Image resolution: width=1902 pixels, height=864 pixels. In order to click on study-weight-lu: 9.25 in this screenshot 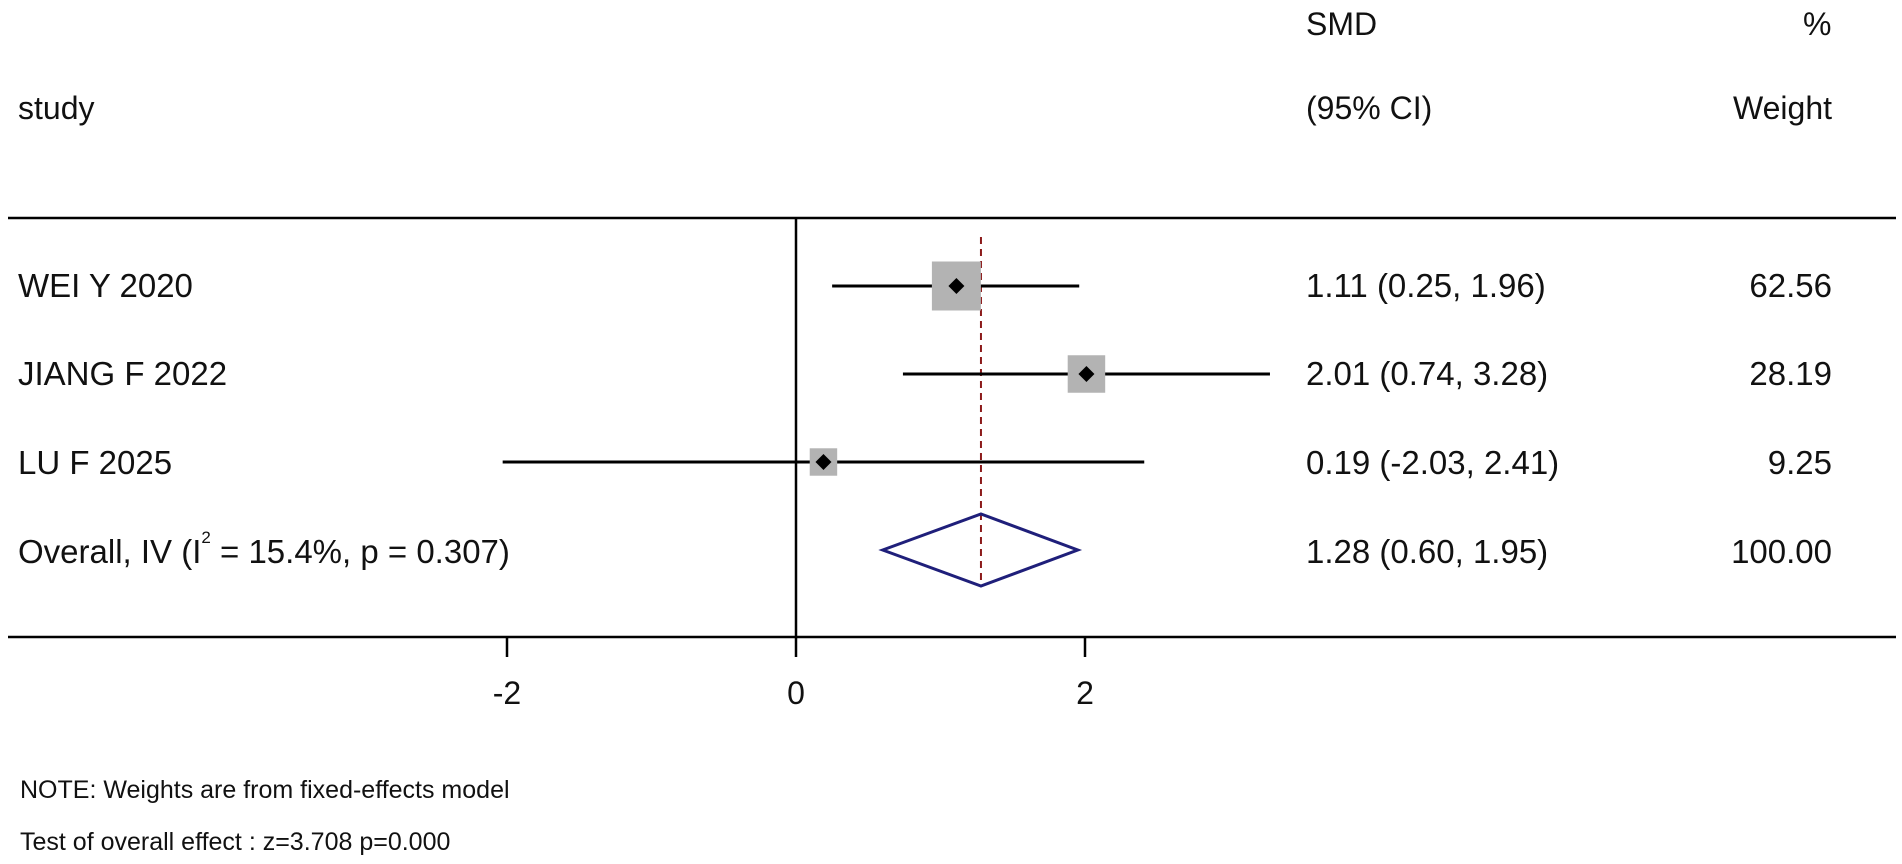, I will do `click(1799, 462)`.